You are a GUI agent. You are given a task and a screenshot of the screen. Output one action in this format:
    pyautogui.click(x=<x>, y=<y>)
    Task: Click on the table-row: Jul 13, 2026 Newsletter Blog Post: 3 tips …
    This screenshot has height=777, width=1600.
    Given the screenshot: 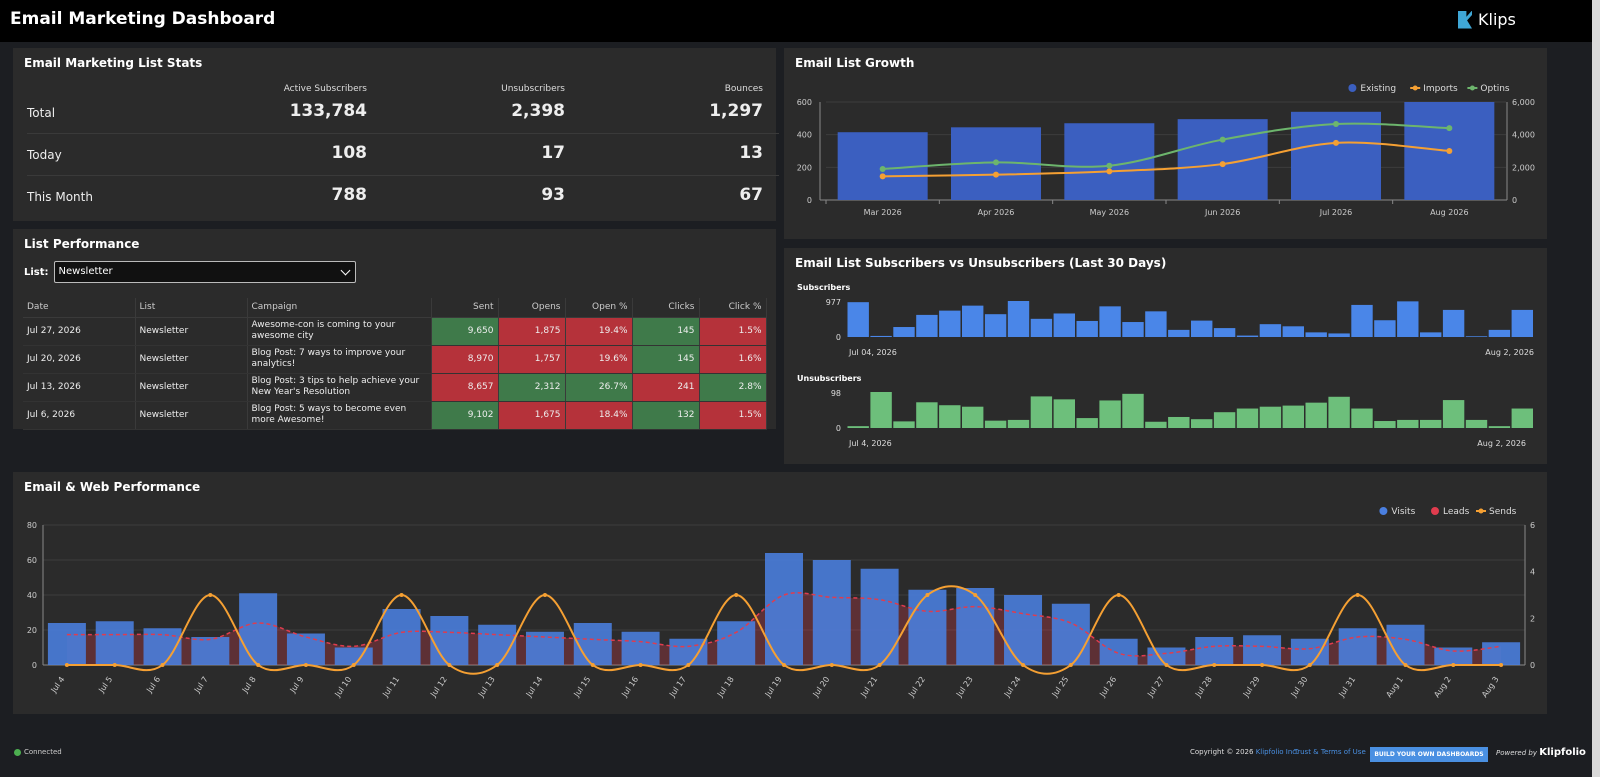 What is the action you would take?
    pyautogui.click(x=395, y=387)
    